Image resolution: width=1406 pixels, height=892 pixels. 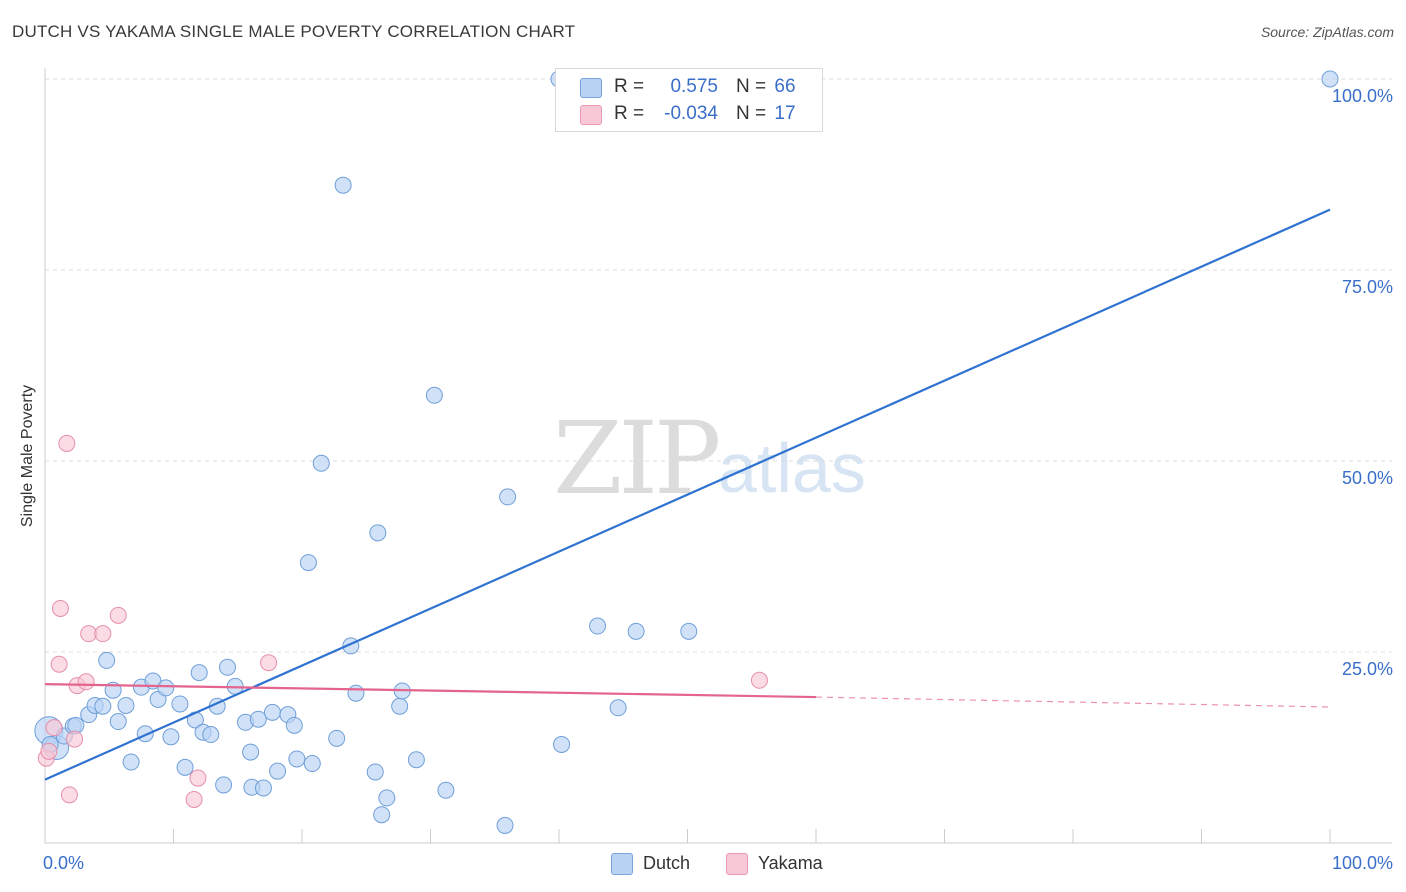 I want to click on source-credit: Source: ZipAtlas.com, so click(x=1327, y=32).